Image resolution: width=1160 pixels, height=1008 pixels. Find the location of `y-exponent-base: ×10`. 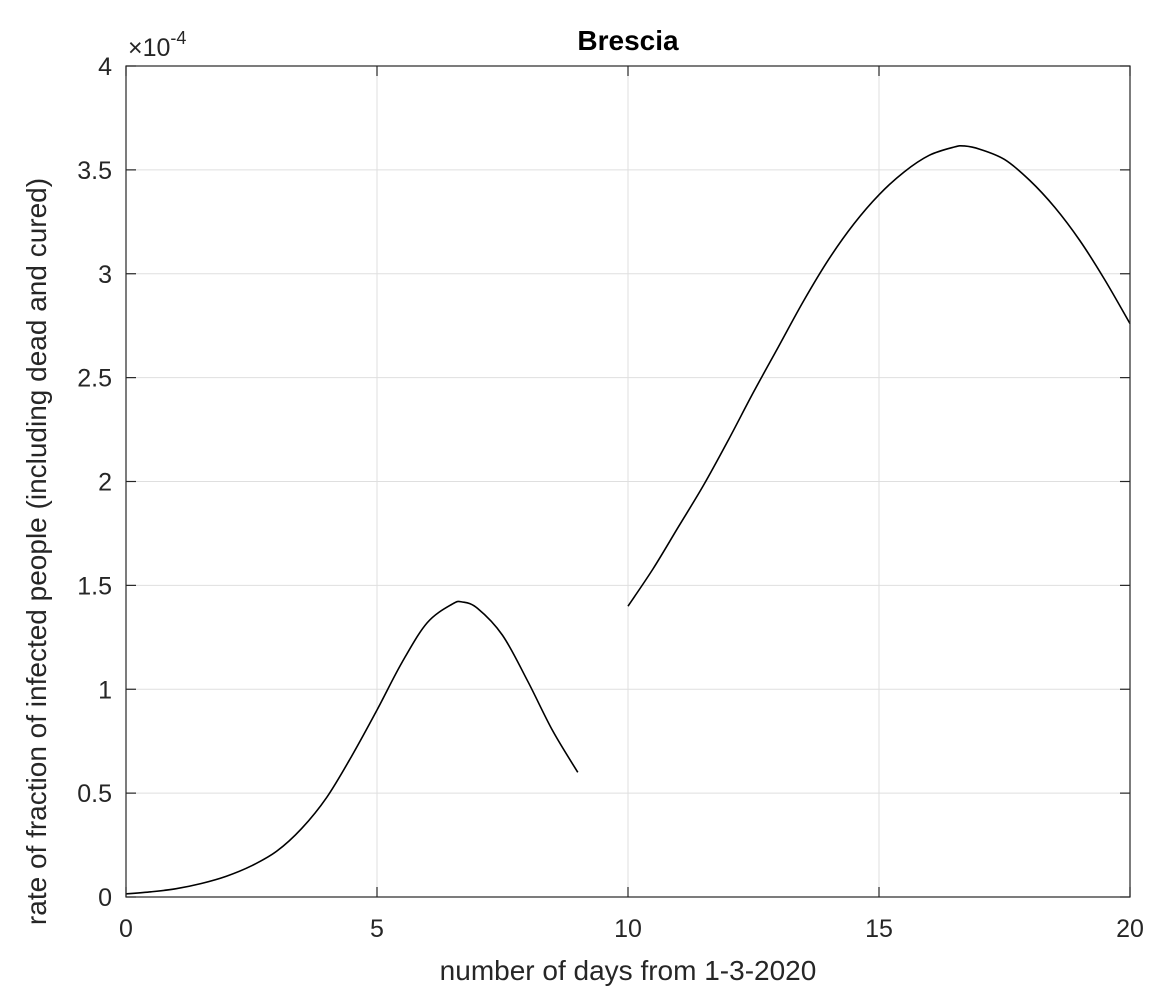

y-exponent-base: ×10 is located at coordinates (149, 48).